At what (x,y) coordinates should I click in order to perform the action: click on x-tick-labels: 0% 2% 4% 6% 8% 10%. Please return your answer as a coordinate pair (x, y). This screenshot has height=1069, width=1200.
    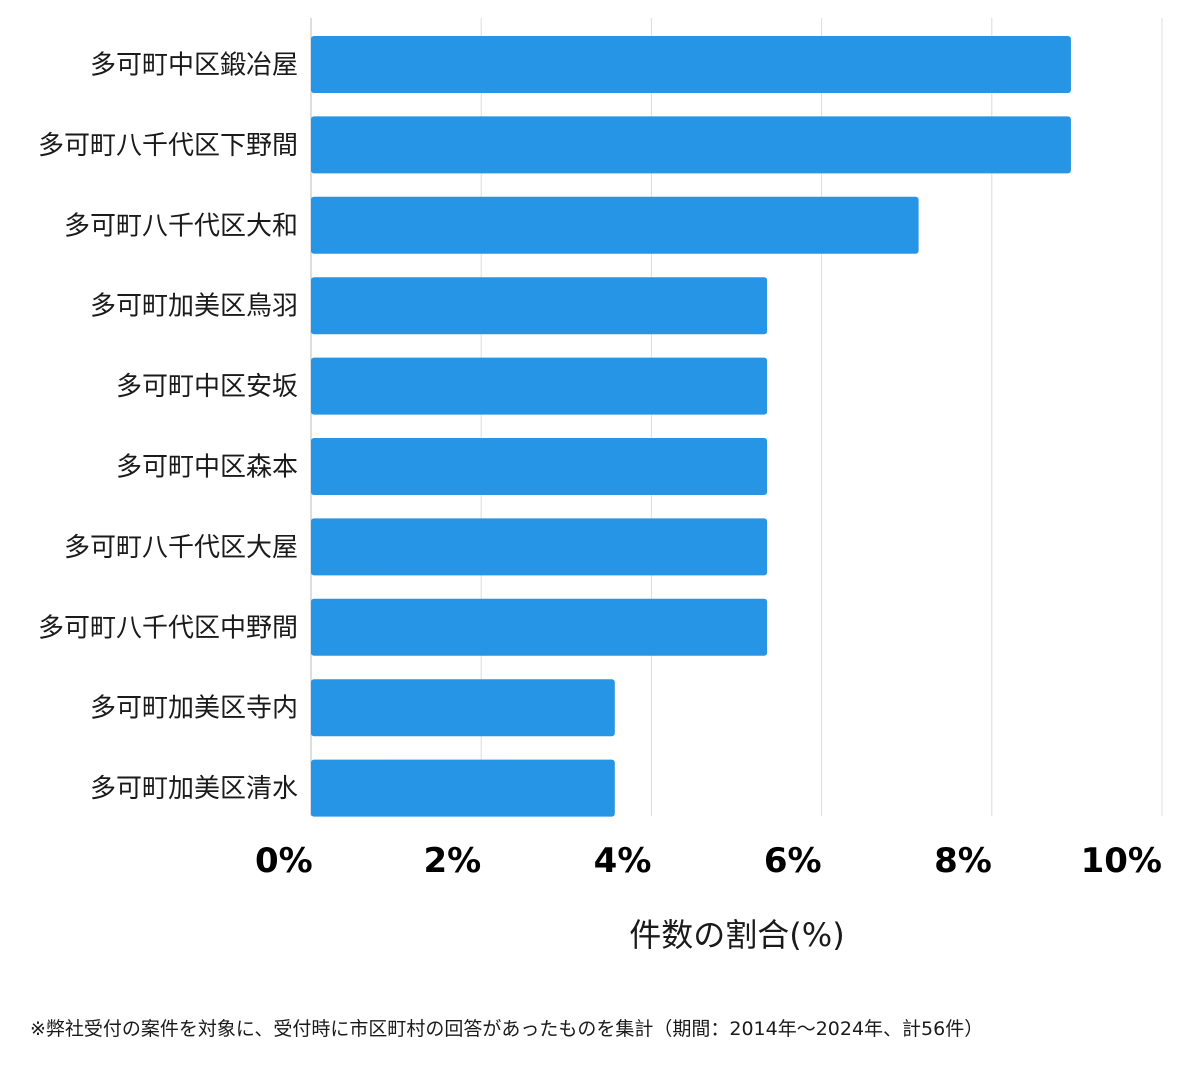
    Looking at the image, I should click on (708, 861).